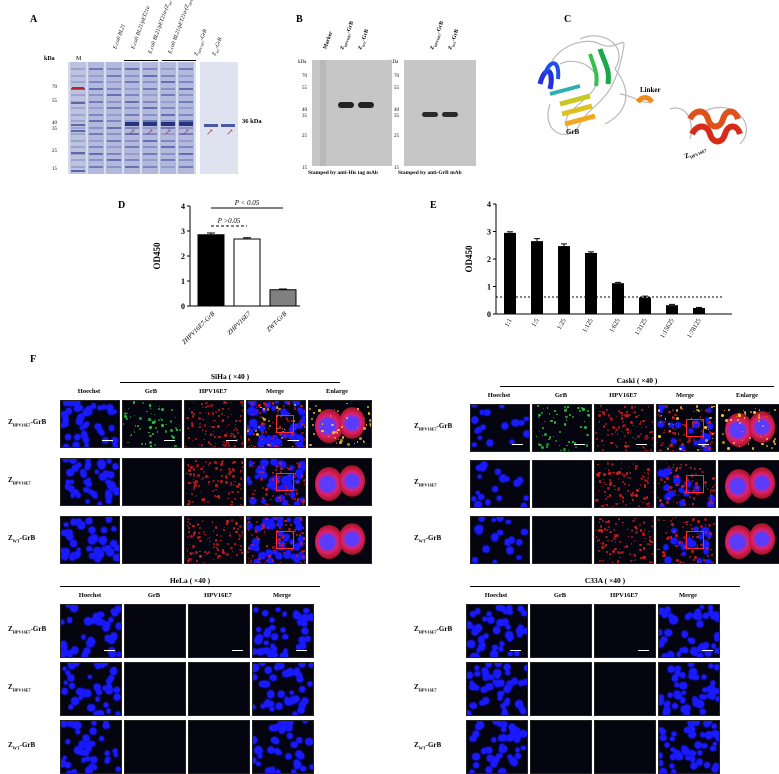 The height and width of the screenshot is (774, 779). Describe the element at coordinates (285, 481) in the screenshot. I see `zoom-box` at that location.